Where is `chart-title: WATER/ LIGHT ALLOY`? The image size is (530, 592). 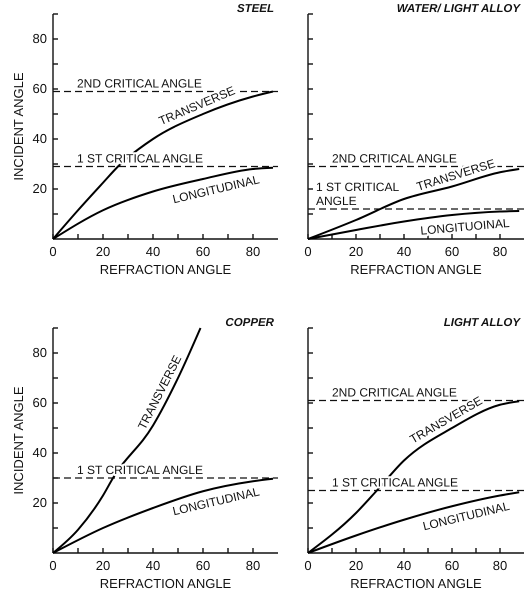
chart-title: WATER/ LIGHT ALLOY is located at coordinates (459, 9).